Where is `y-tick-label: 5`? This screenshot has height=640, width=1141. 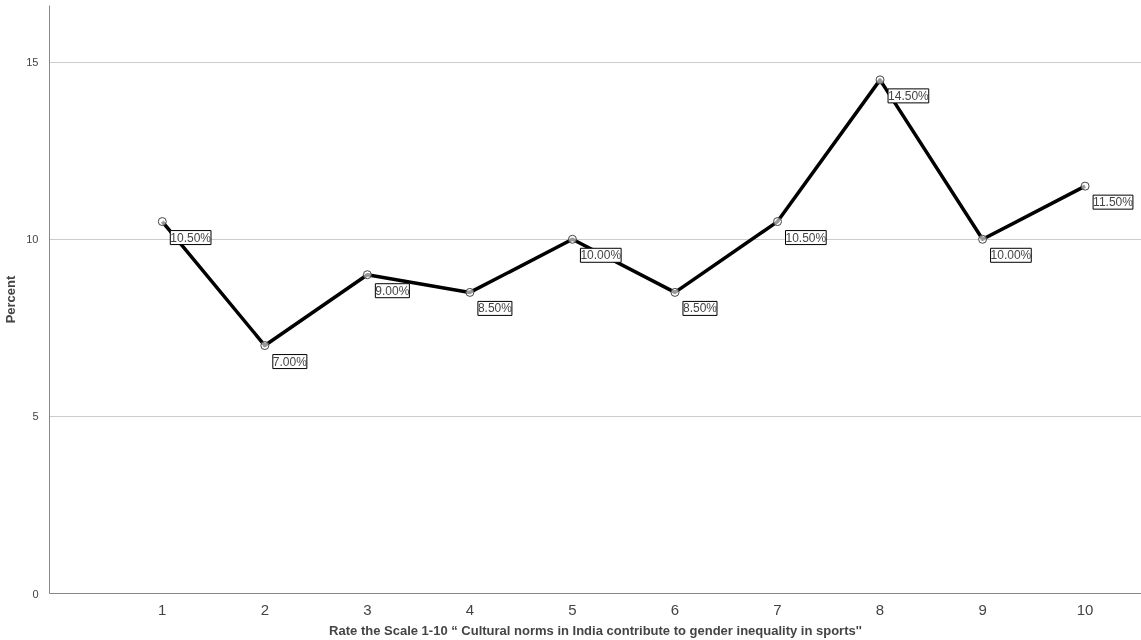 y-tick-label: 5 is located at coordinates (35, 416).